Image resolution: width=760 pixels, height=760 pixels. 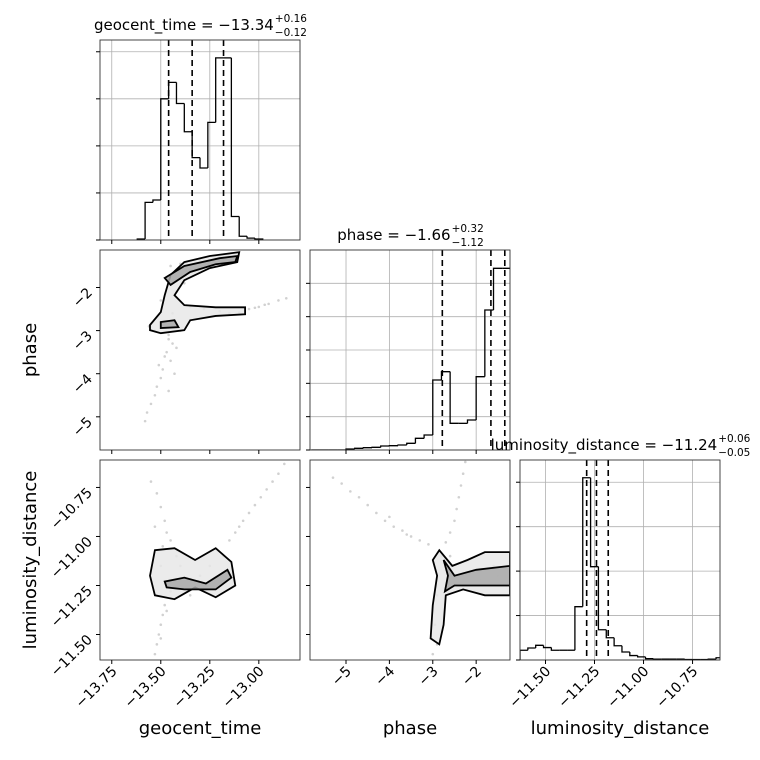 I want to click on x-tick-label: −11.50, so click(x=530, y=688).